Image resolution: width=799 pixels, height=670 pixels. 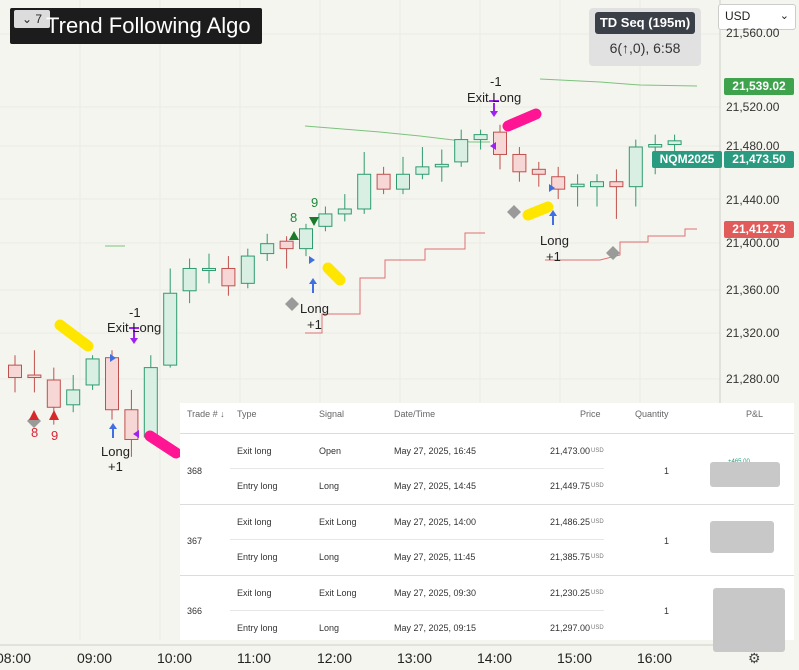 I want to click on price-axis-label: 21,520.00, so click(x=753, y=107).